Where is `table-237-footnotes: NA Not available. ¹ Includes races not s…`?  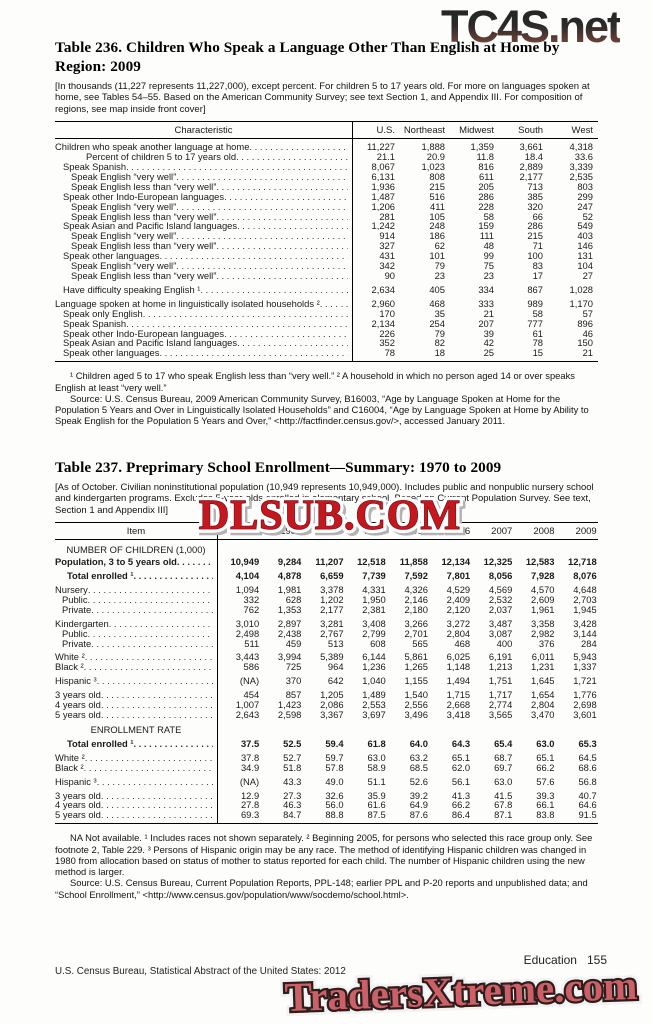
table-237-footnotes: NA Not available. ¹ Includes races not s… is located at coordinates (326, 866).